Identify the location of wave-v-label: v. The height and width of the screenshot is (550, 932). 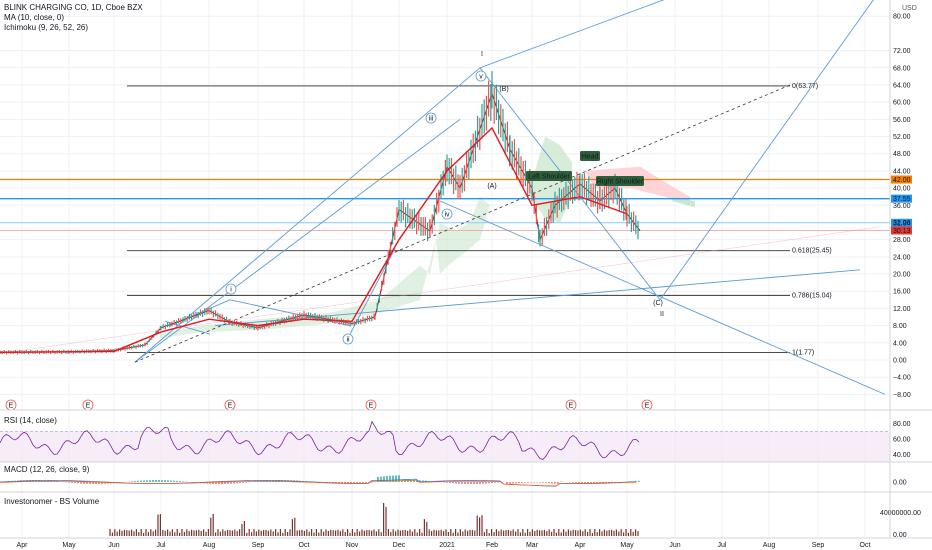
(481, 76).